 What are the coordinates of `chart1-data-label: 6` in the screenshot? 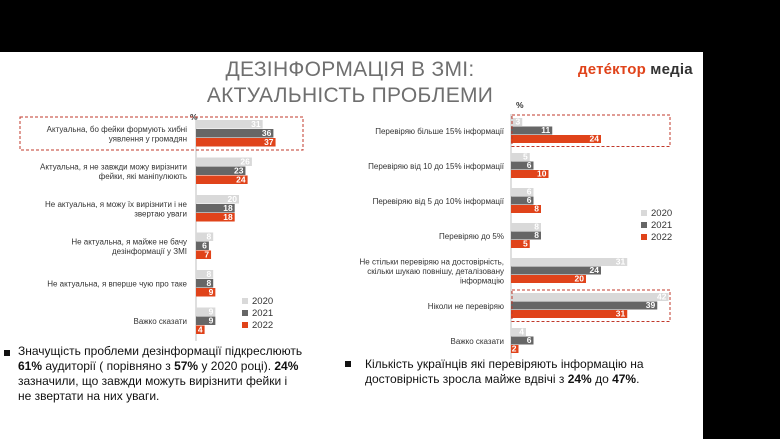 It's located at (204, 246).